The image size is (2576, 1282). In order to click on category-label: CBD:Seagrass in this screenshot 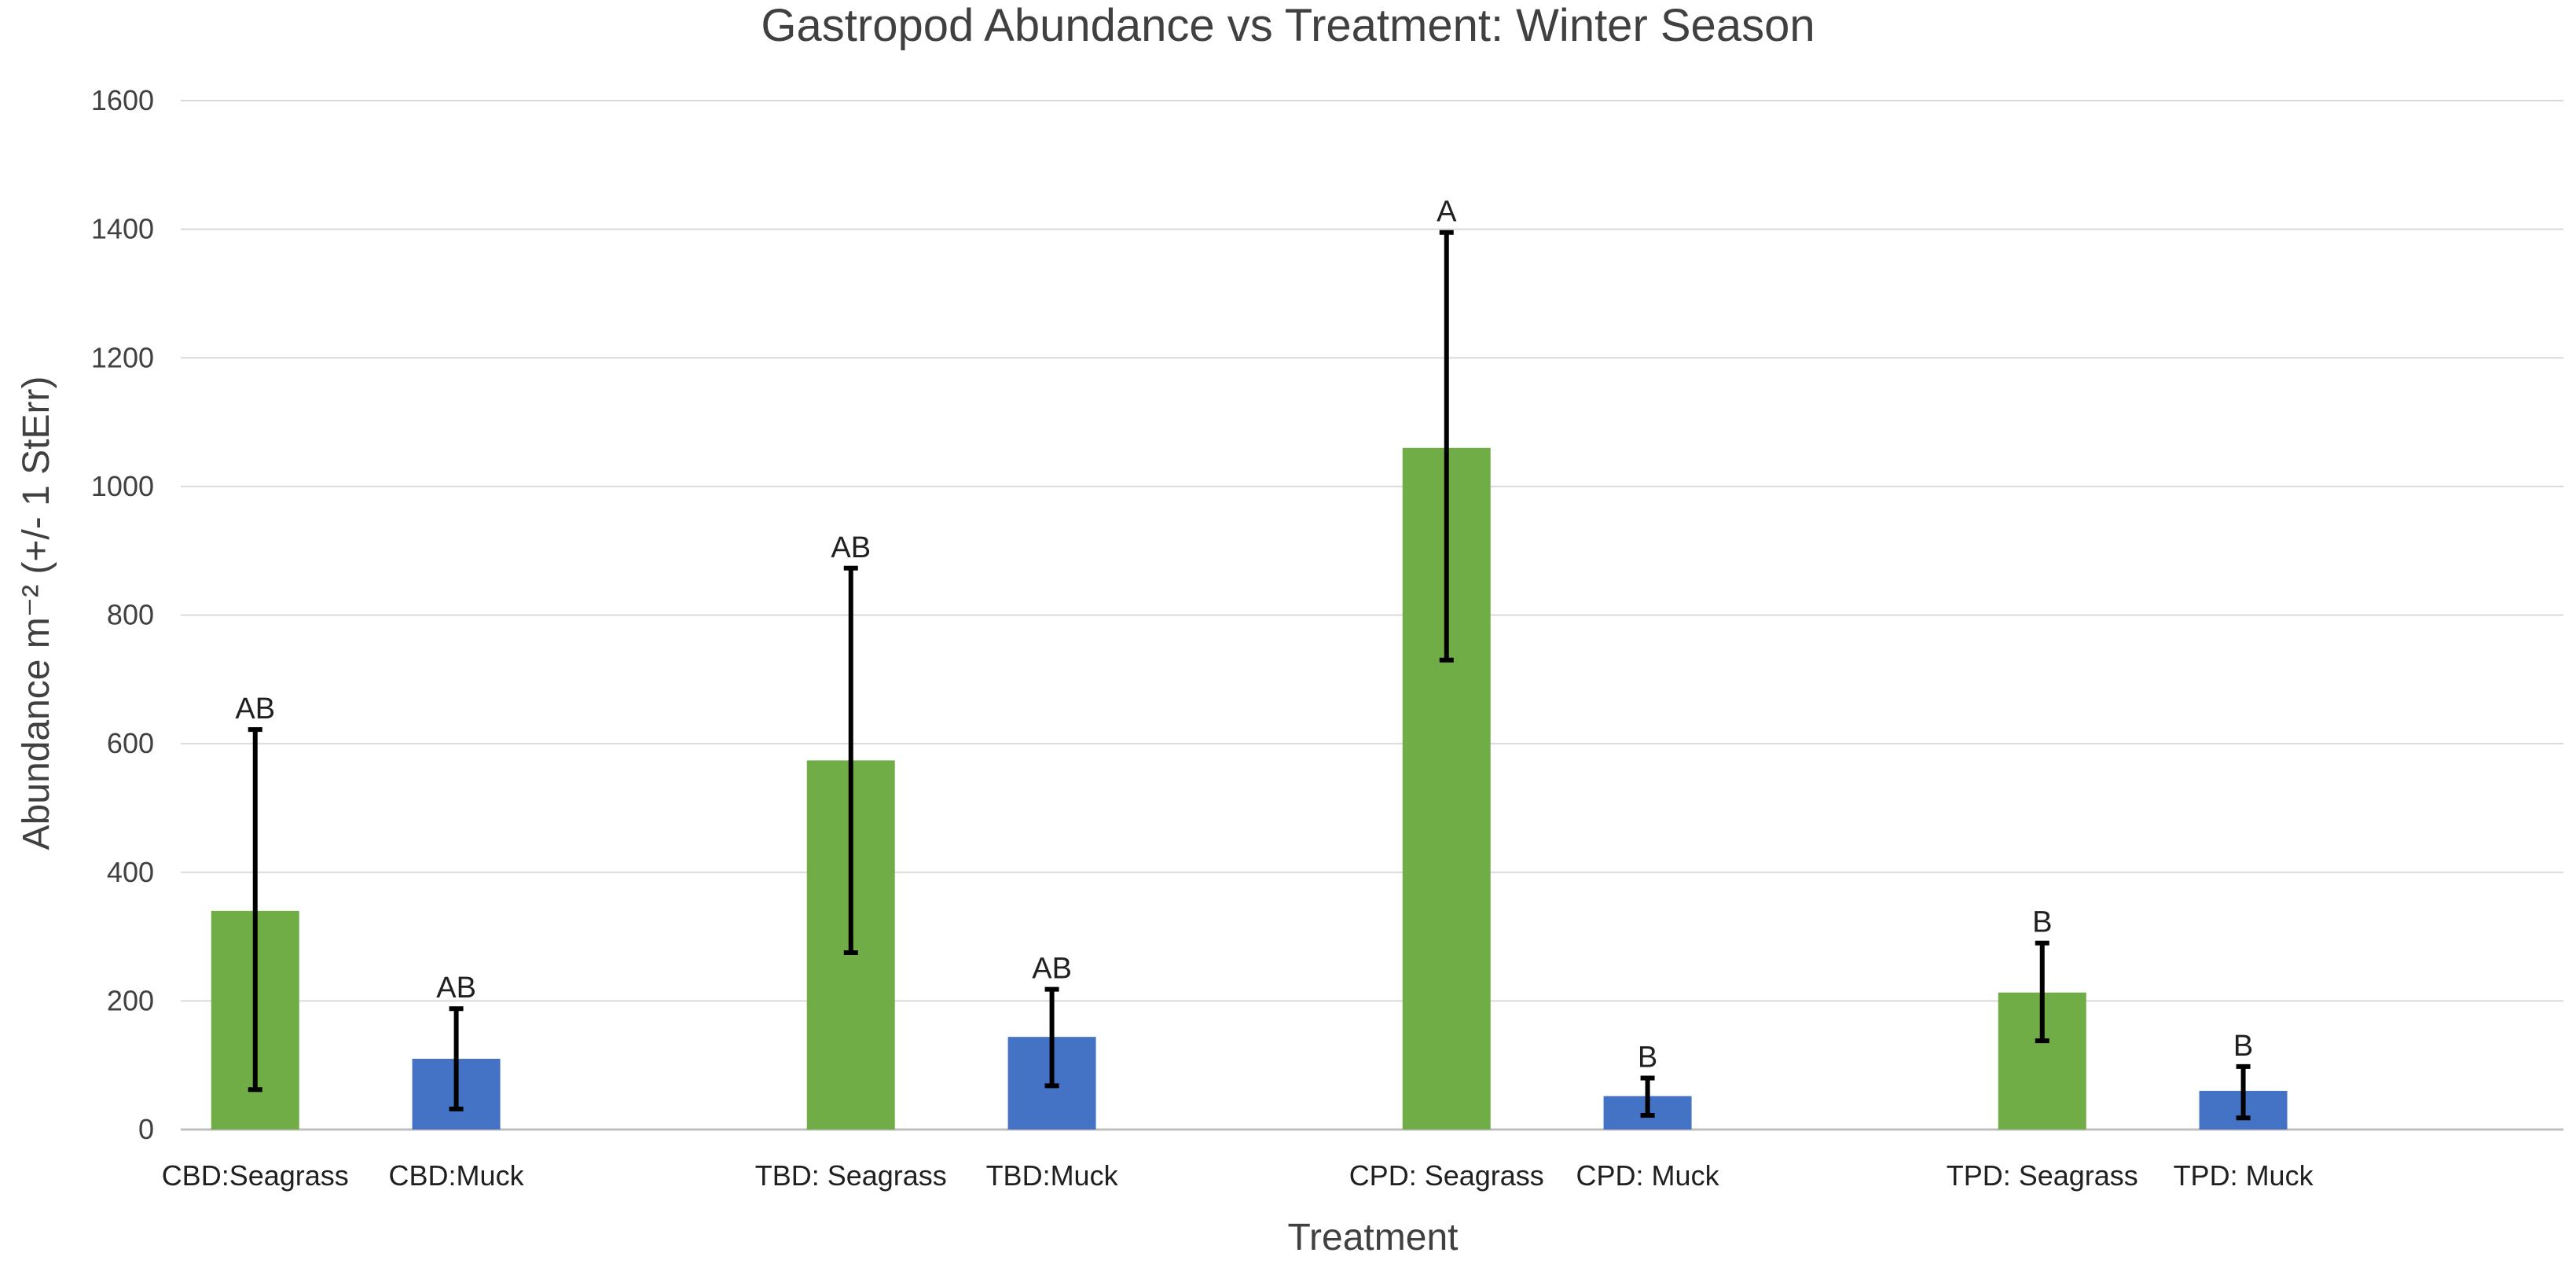, I will do `click(255, 1175)`.